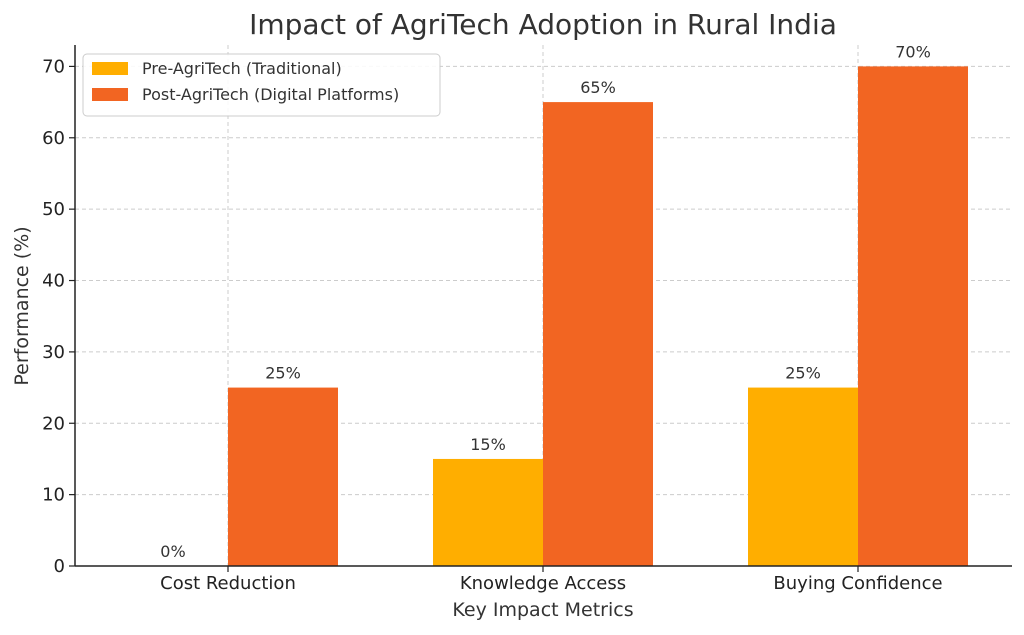  What do you see at coordinates (242, 68) in the screenshot?
I see `legend-label: Pre-AgriTech (Traditional)` at bounding box center [242, 68].